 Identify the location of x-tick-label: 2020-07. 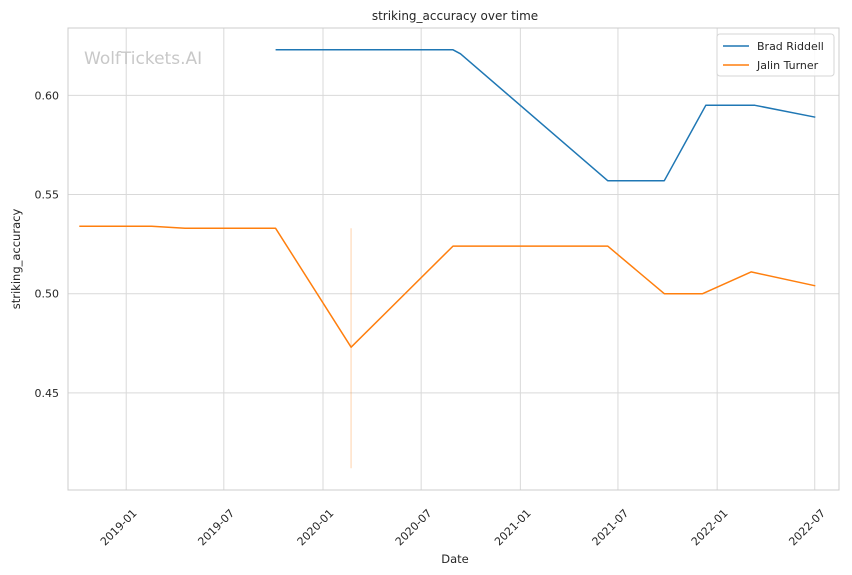
(414, 528).